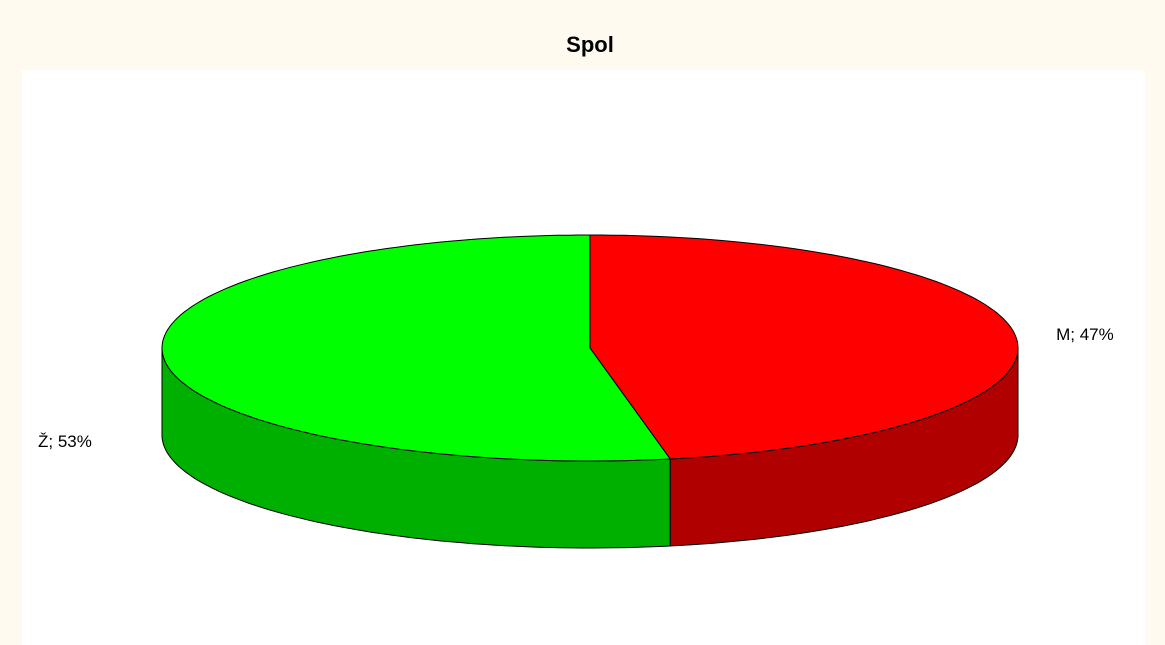  What do you see at coordinates (1085, 334) in the screenshot?
I see `data-label: M; 47%` at bounding box center [1085, 334].